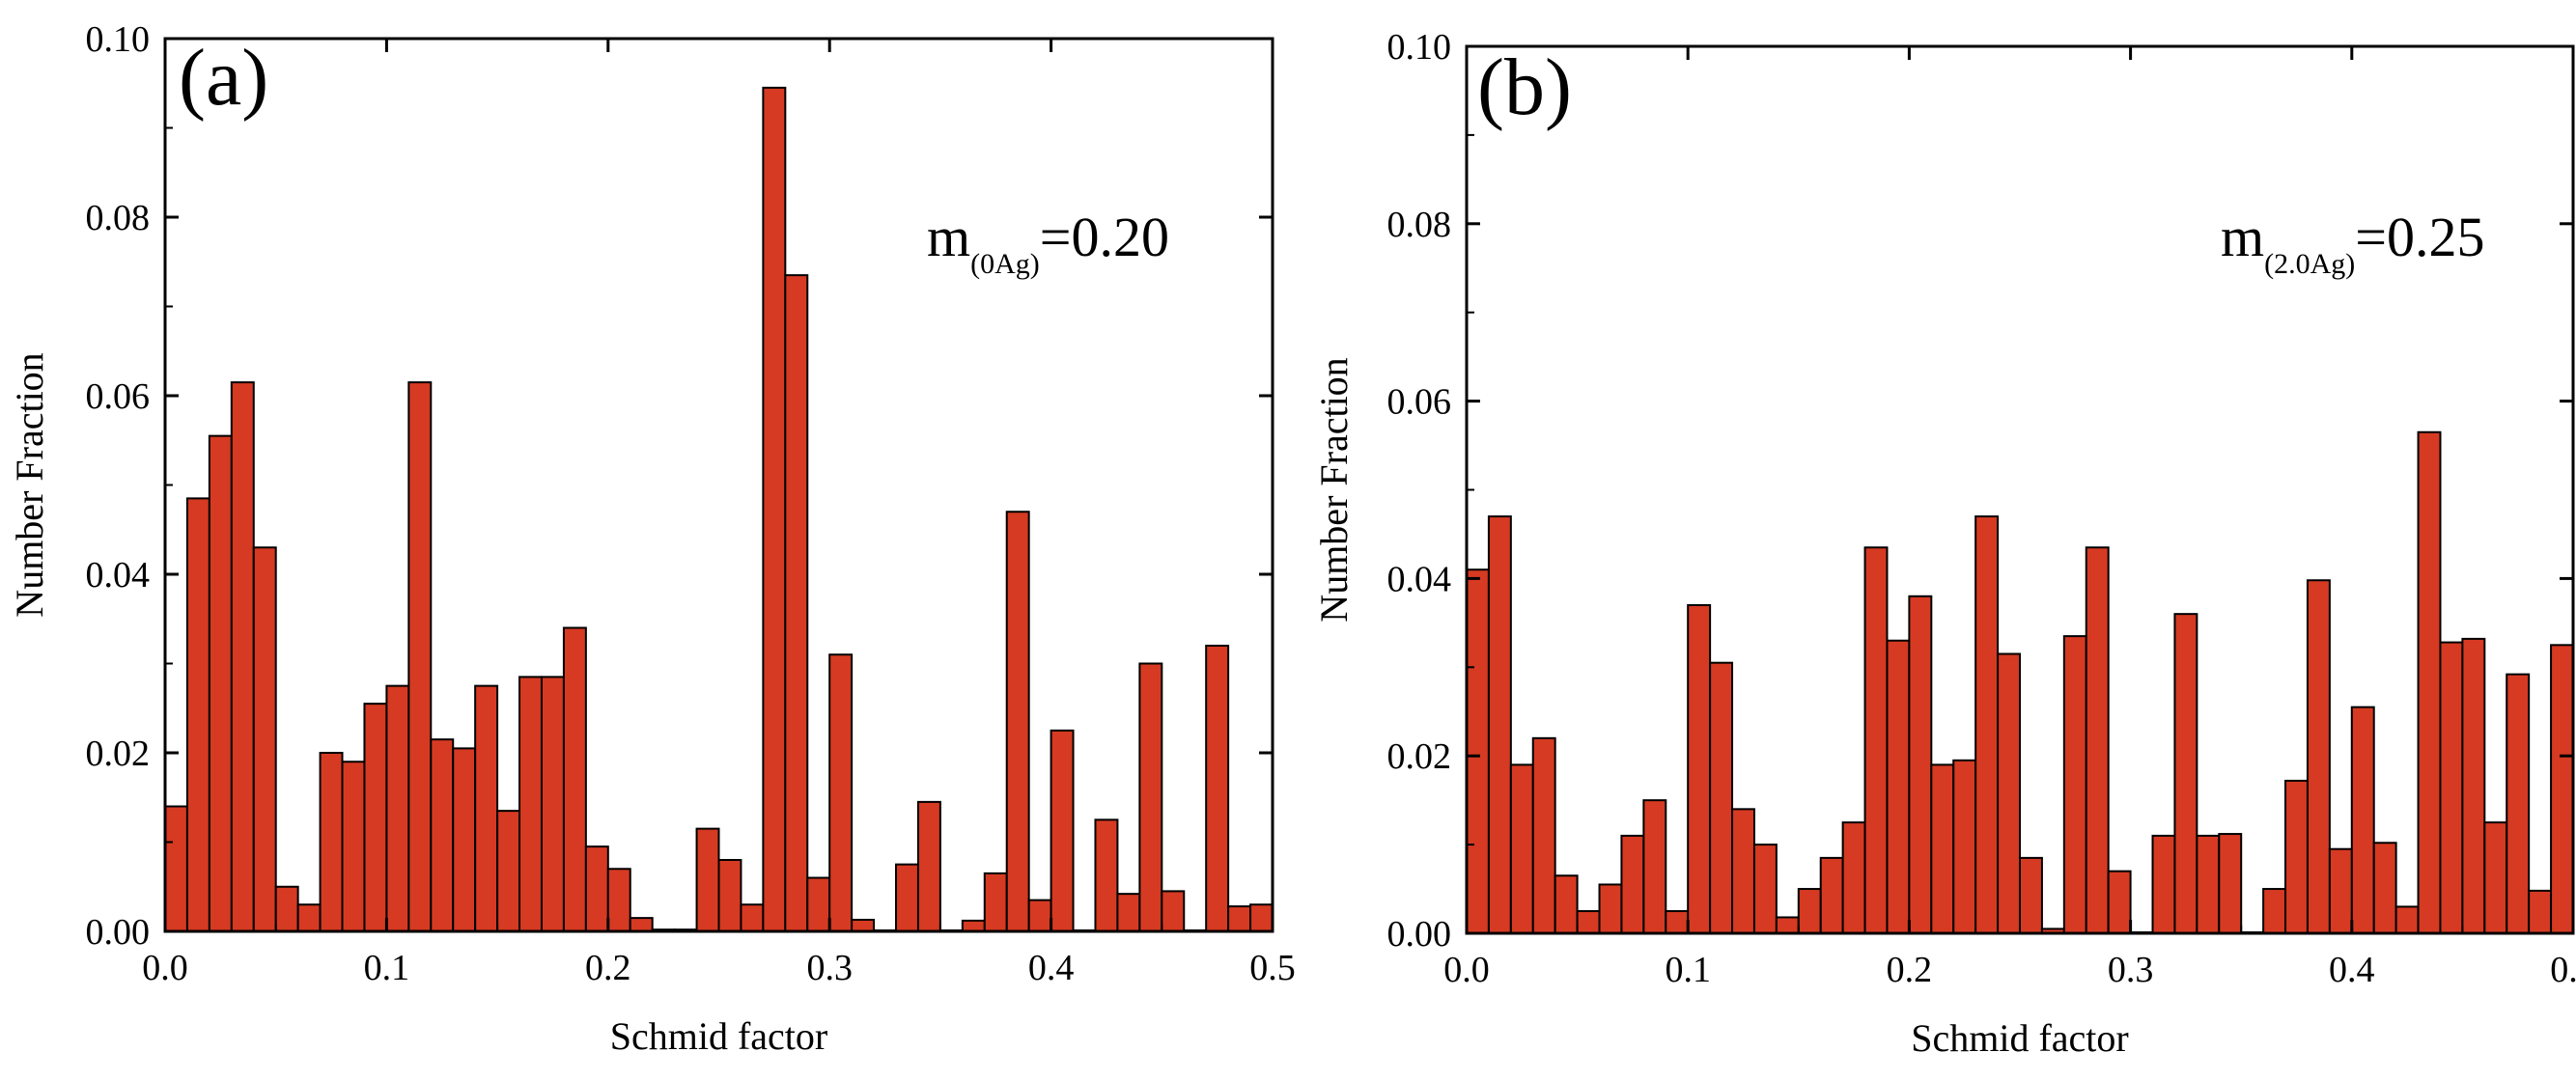  I want to click on x-tick-label: 0.2, so click(608, 968).